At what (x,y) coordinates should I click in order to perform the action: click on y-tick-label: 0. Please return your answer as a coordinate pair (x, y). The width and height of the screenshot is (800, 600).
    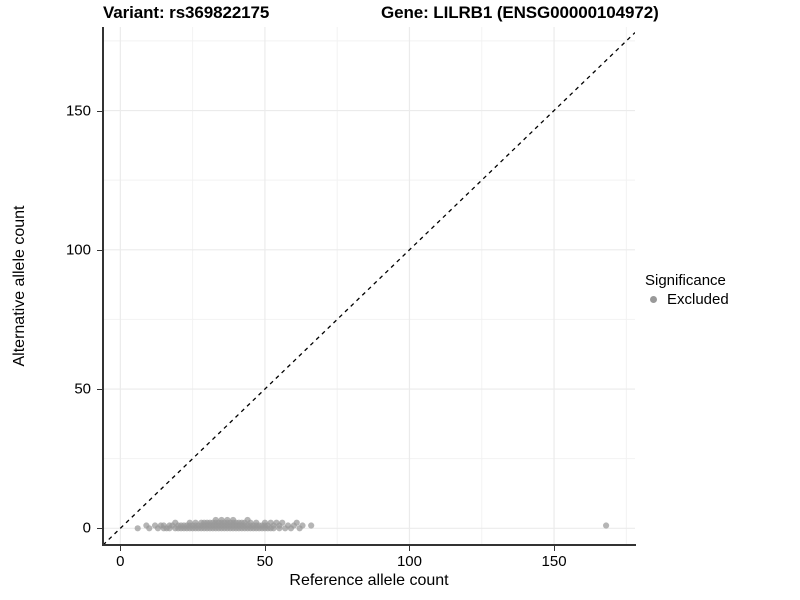
    Looking at the image, I should click on (86, 528).